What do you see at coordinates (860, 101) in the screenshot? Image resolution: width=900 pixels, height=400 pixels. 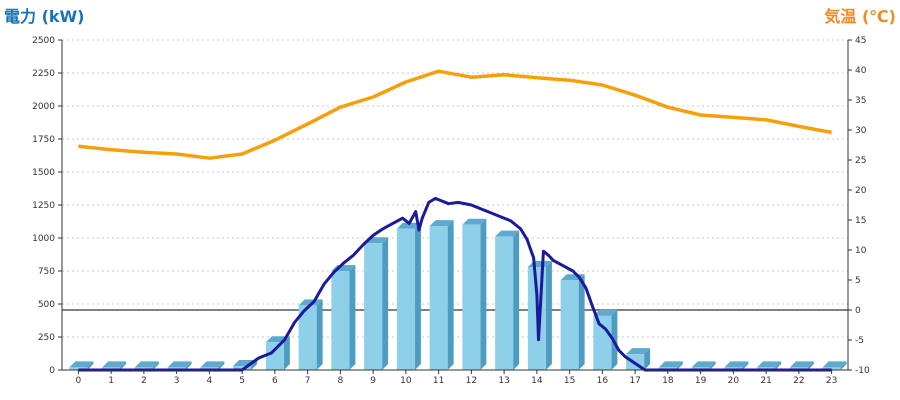 I see `right-tick-label: 35` at bounding box center [860, 101].